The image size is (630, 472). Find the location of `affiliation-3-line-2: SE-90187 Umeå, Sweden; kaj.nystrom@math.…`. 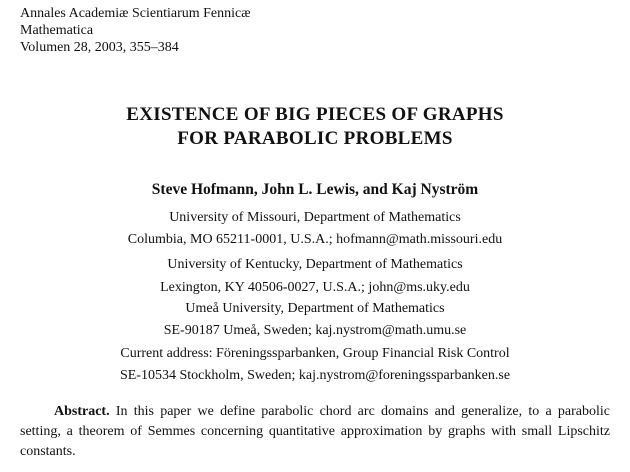

affiliation-3-line-2: SE-90187 Umeå, Sweden; kaj.nystrom@math.… is located at coordinates (315, 330).